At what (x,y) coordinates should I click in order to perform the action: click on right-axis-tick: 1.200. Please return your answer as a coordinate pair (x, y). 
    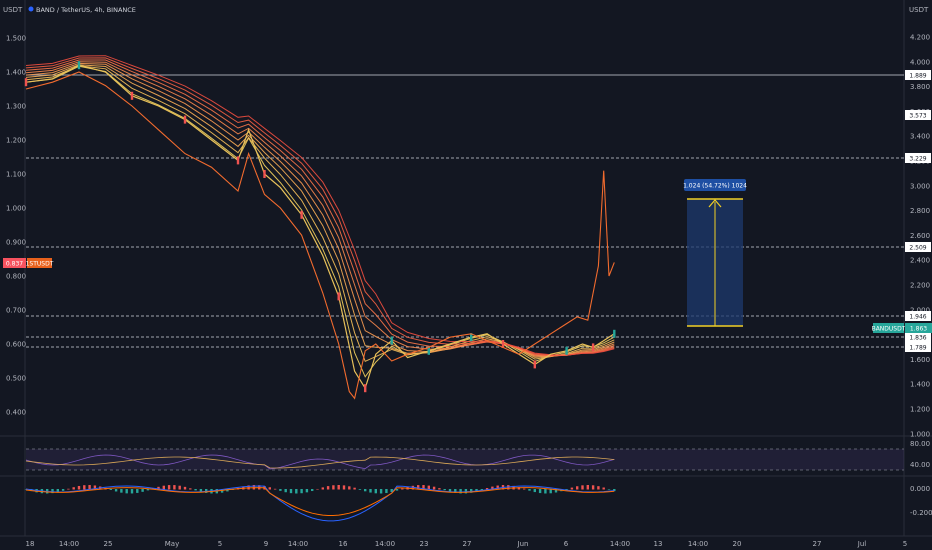
    Looking at the image, I should click on (920, 410).